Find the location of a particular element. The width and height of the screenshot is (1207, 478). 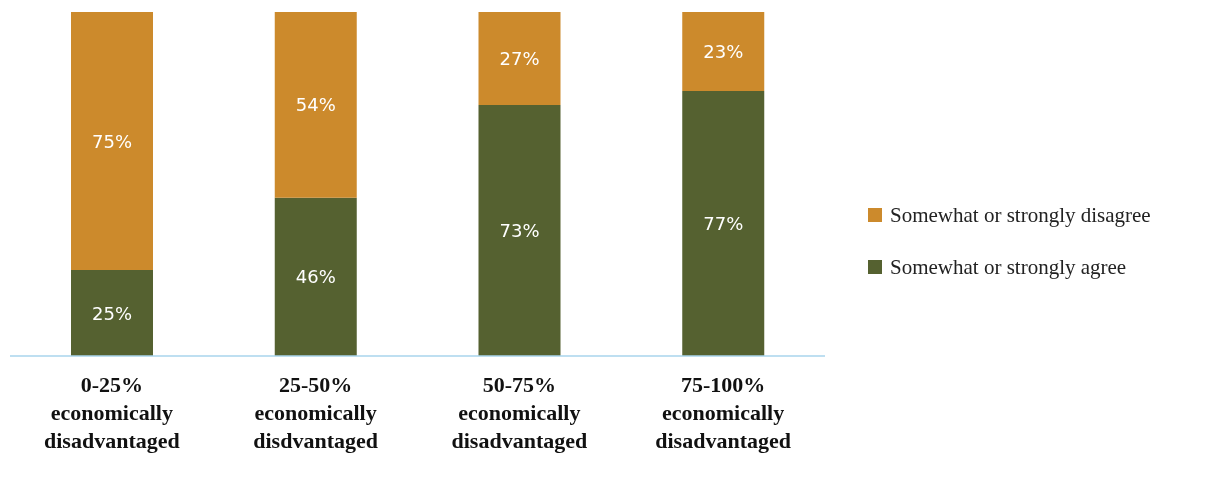

data-label: 23% is located at coordinates (723, 52).